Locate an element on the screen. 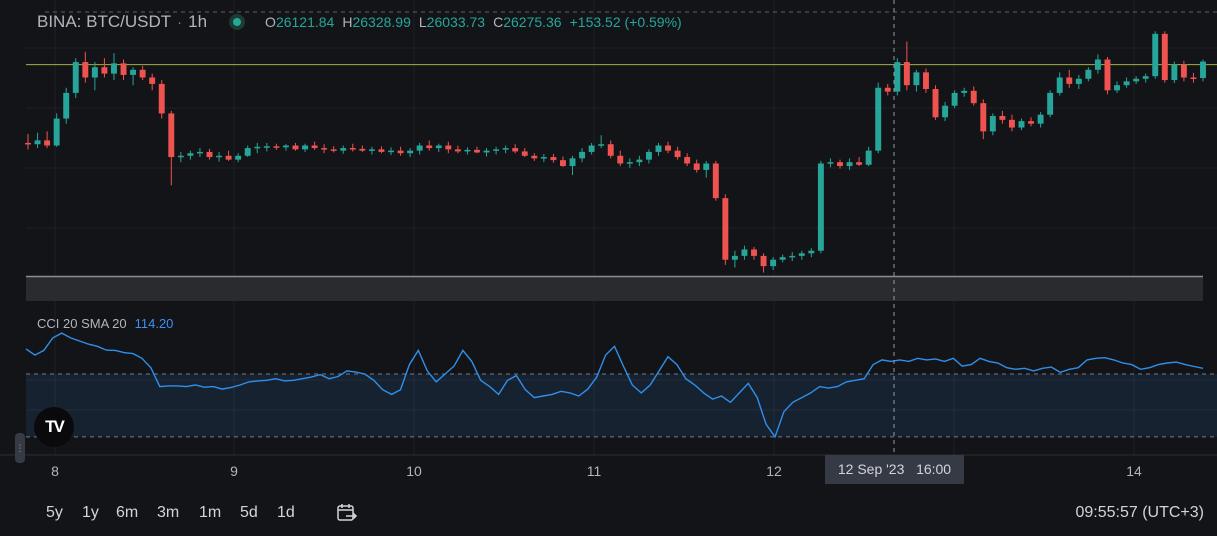  crosshair-time: 16:00 is located at coordinates (934, 469).